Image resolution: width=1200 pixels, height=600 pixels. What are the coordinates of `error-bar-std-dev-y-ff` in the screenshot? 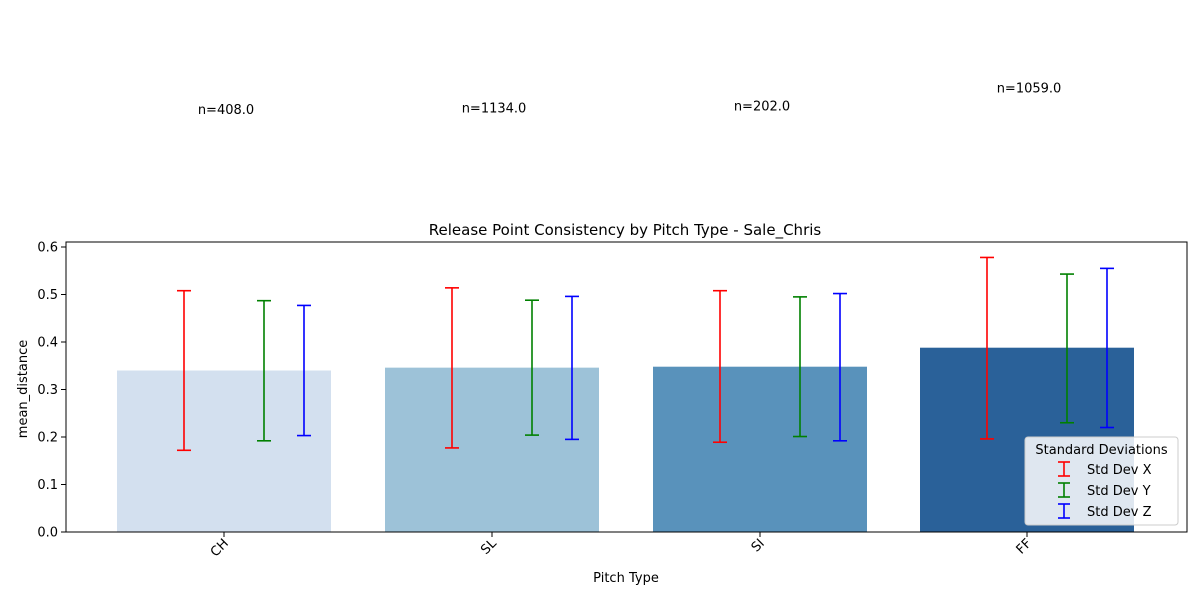 It's located at (1067, 348).